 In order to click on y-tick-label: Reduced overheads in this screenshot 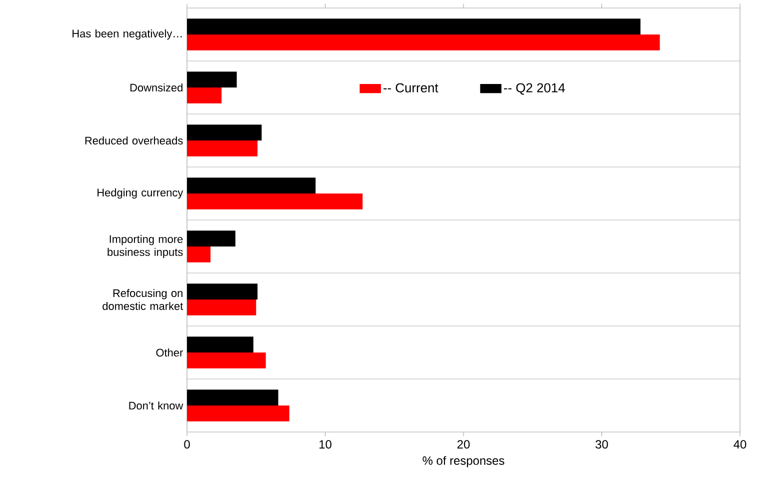, I will do `click(134, 140)`.